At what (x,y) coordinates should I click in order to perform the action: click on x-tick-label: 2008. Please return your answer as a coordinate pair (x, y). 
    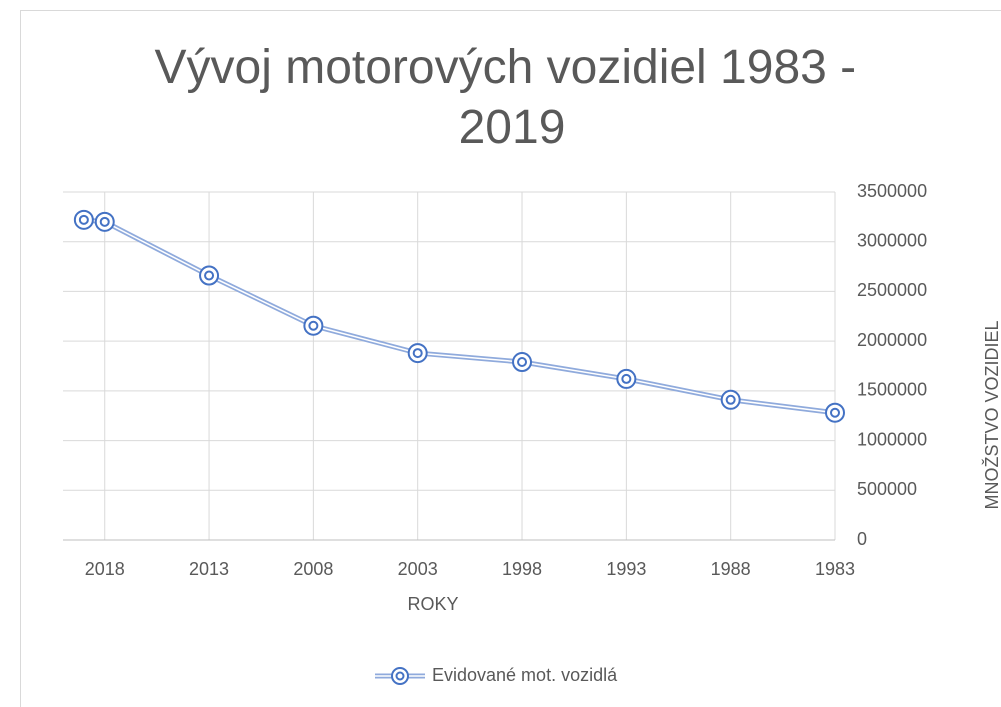
    Looking at the image, I should click on (313, 569).